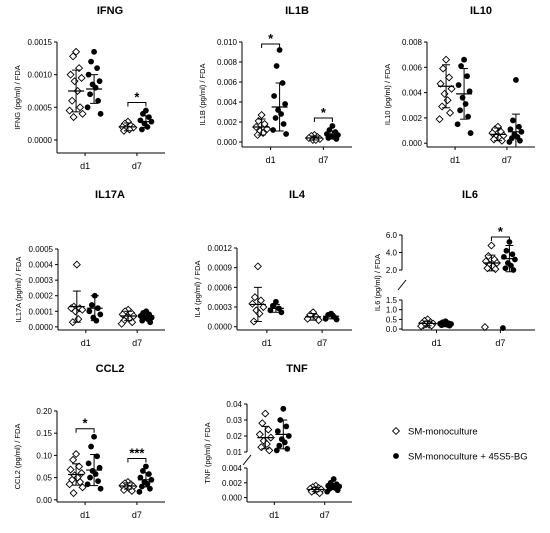  Describe the element at coordinates (392, 319) in the screenshot. I see `y-tick-label: 0.5` at that location.